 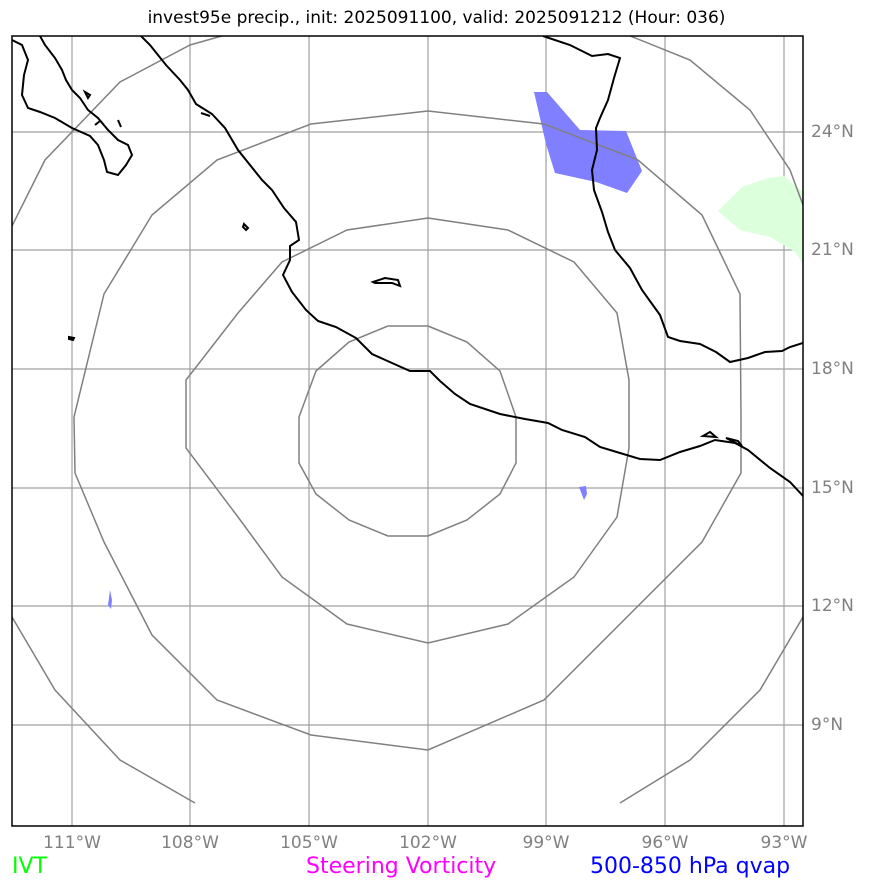 I want to click on island-small-b, so click(x=72, y=338).